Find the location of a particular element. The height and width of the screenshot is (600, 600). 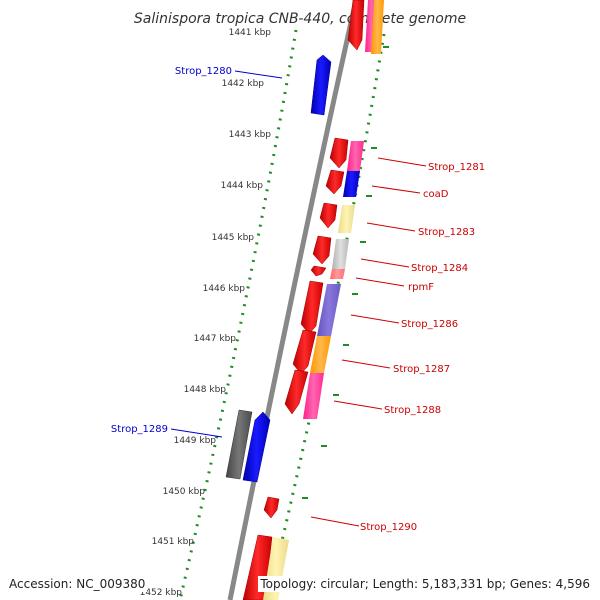

gene-label: Strop_1280 is located at coordinates (203, 71).